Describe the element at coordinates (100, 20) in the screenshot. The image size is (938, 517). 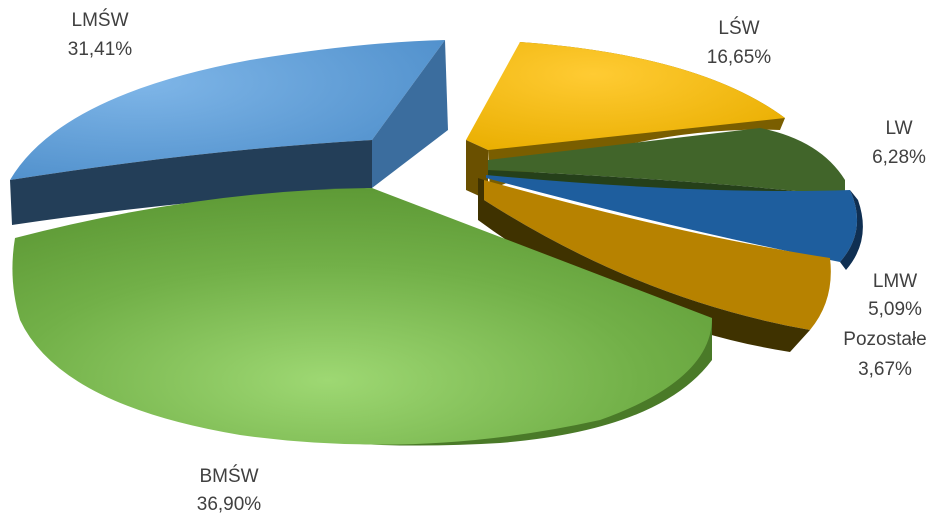
I see `label-lmsw-name: LMŚW` at that location.